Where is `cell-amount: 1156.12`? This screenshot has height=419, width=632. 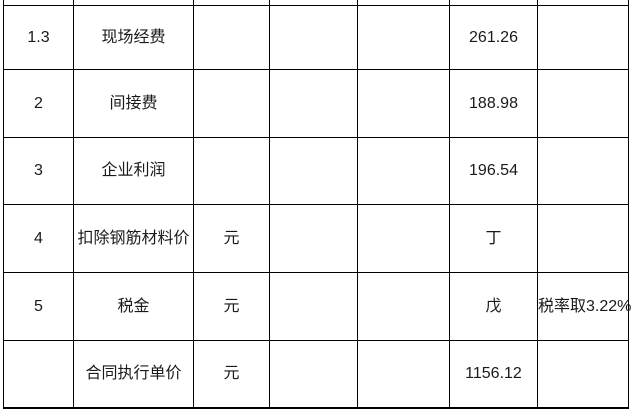 cell-amount: 1156.12 is located at coordinates (493, 374).